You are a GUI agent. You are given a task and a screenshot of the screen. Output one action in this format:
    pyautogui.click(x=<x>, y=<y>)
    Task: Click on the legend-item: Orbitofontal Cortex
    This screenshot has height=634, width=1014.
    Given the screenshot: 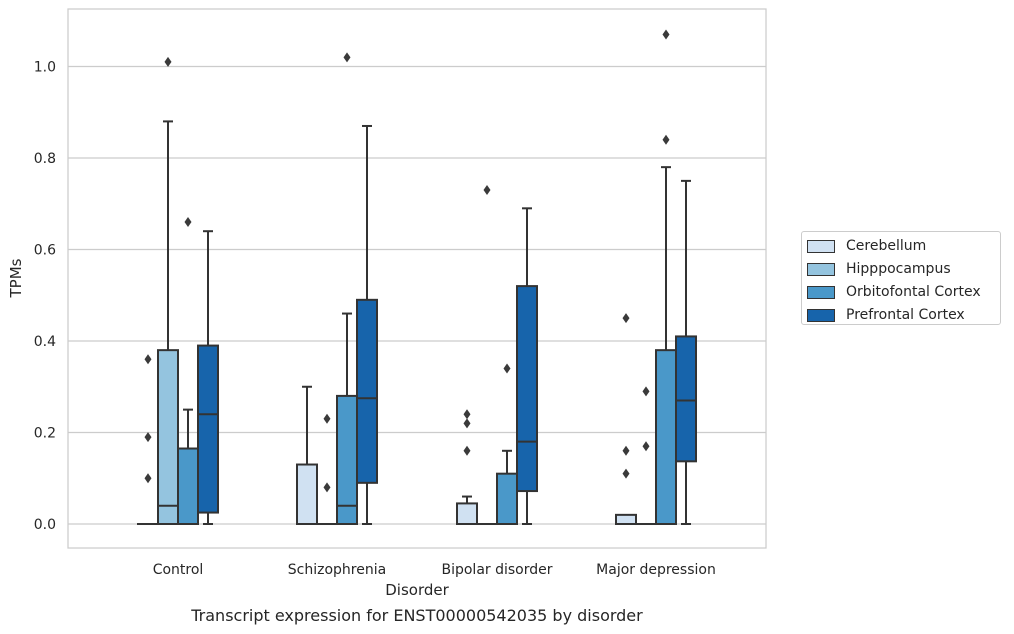 What is the action you would take?
    pyautogui.click(x=894, y=292)
    